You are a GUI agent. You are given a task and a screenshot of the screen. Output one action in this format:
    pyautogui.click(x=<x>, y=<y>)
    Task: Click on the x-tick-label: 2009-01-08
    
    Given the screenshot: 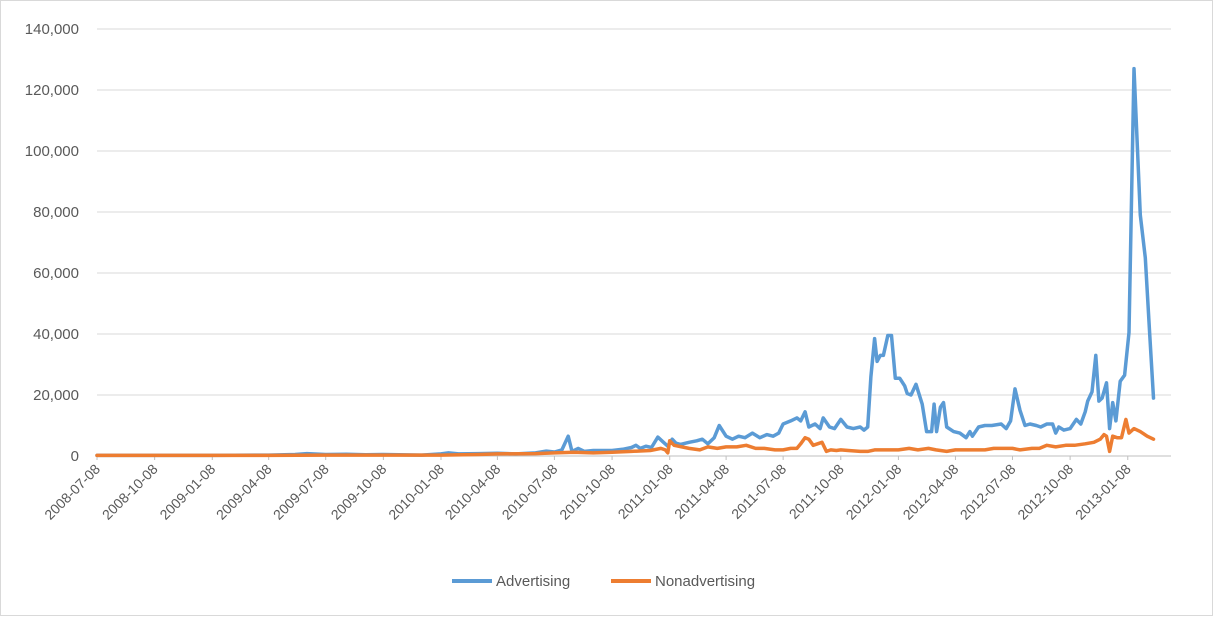 What is the action you would take?
    pyautogui.click(x=187, y=492)
    